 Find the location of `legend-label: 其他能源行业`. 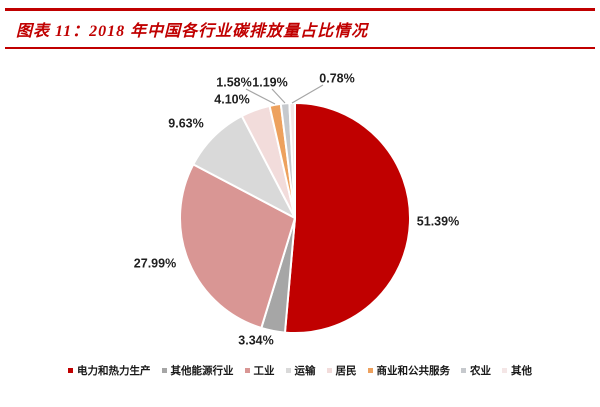

legend-label: 其他能源行业 is located at coordinates (202, 371).